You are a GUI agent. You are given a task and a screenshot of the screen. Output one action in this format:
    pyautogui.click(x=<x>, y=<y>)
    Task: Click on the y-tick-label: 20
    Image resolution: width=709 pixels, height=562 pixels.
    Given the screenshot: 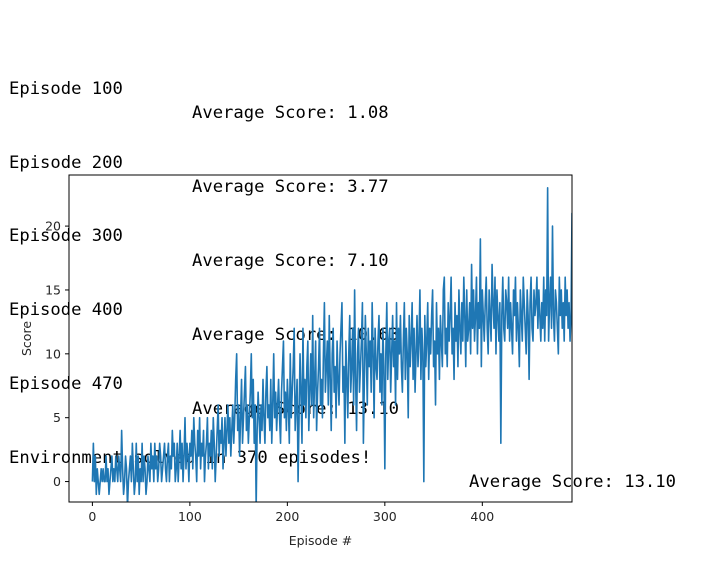 What is the action you would take?
    pyautogui.click(x=53, y=226)
    